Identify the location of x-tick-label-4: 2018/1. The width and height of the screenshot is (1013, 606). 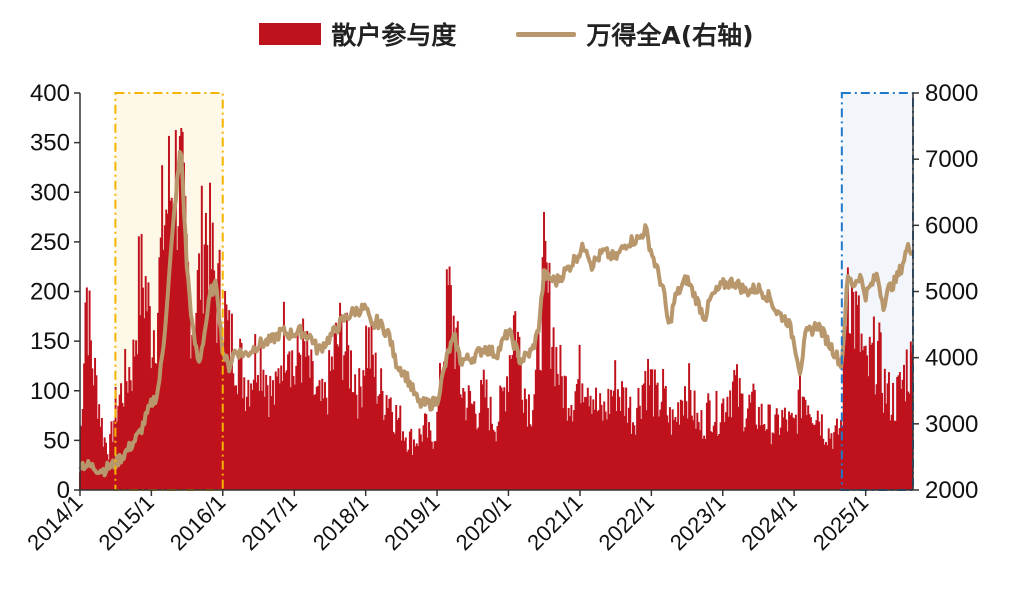
(340, 522).